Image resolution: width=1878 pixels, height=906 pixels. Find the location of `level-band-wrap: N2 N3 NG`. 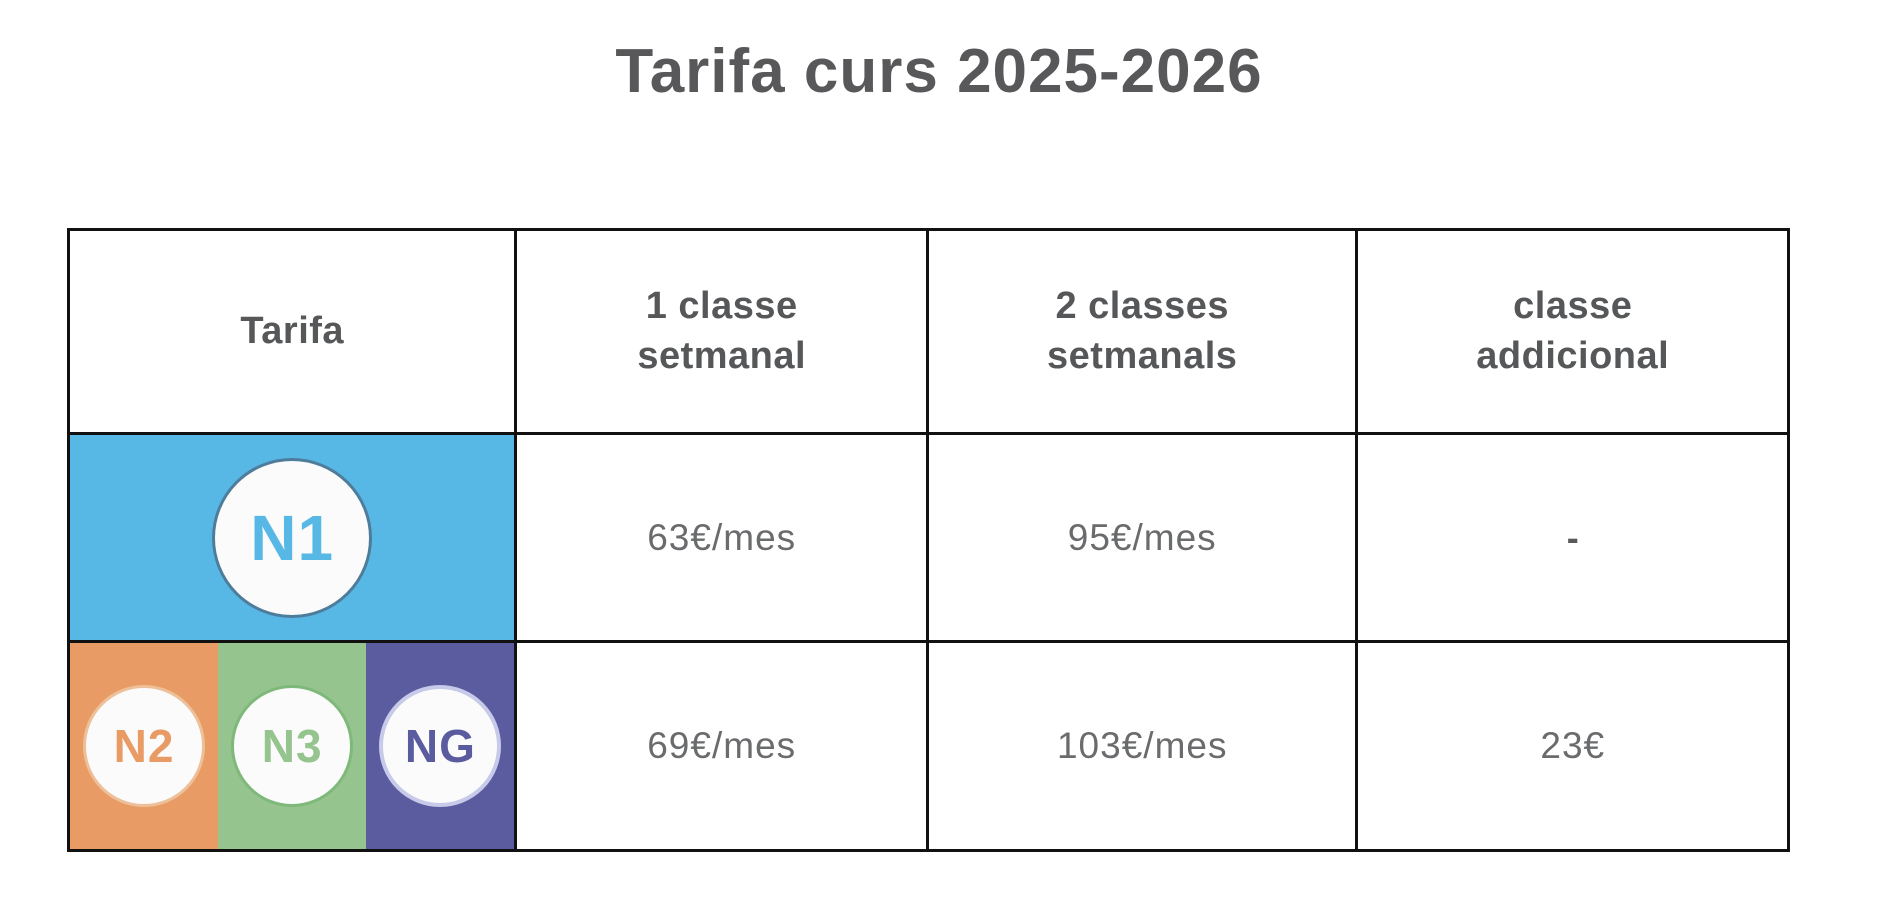

level-band-wrap: N2 N3 NG is located at coordinates (292, 746).